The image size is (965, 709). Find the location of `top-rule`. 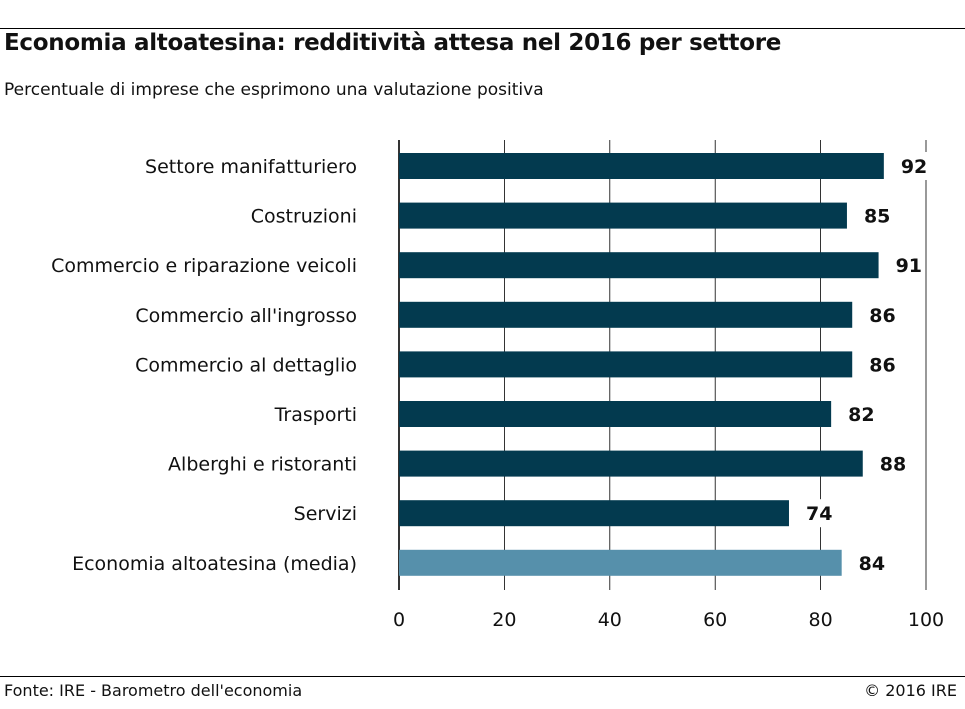

top-rule is located at coordinates (482, 28).